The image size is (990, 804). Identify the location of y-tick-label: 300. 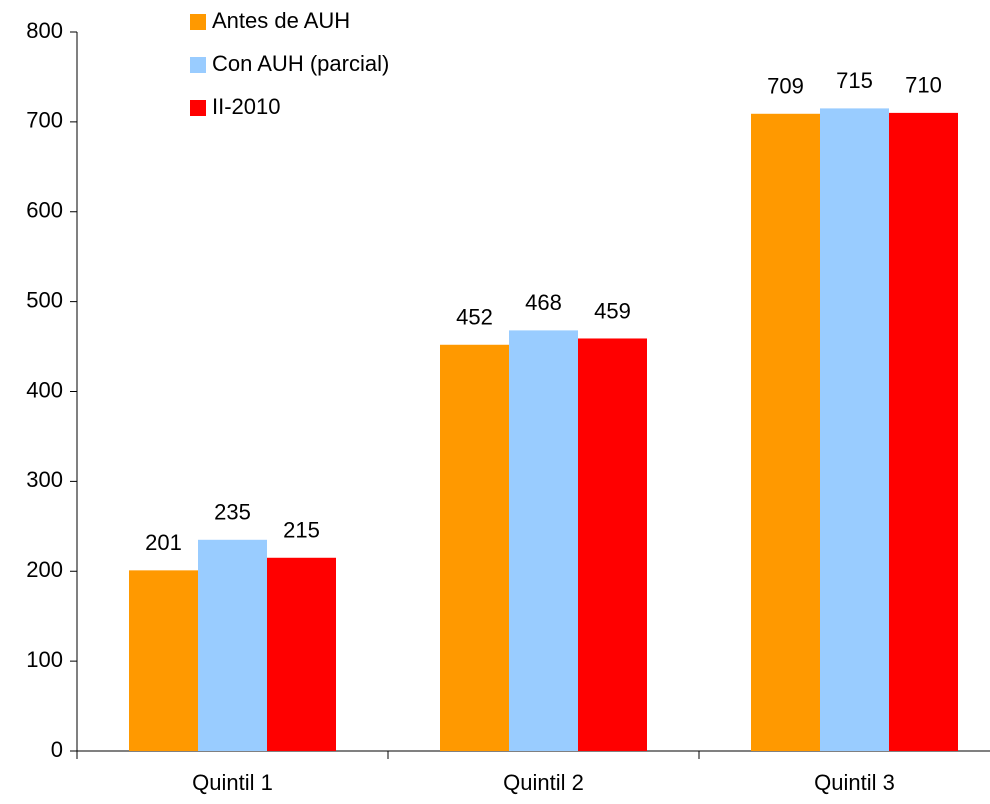
(44, 479).